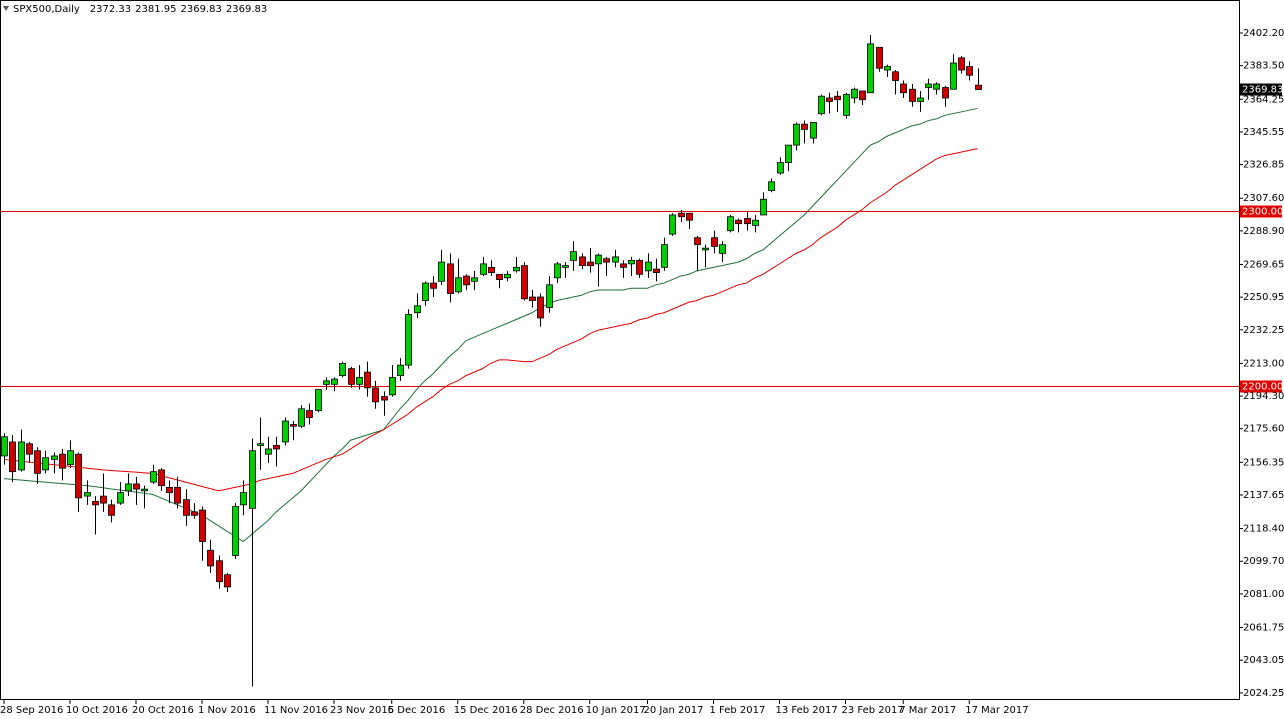 The height and width of the screenshot is (719, 1284). I want to click on y-tick-label: 2269.65, so click(1263, 264).